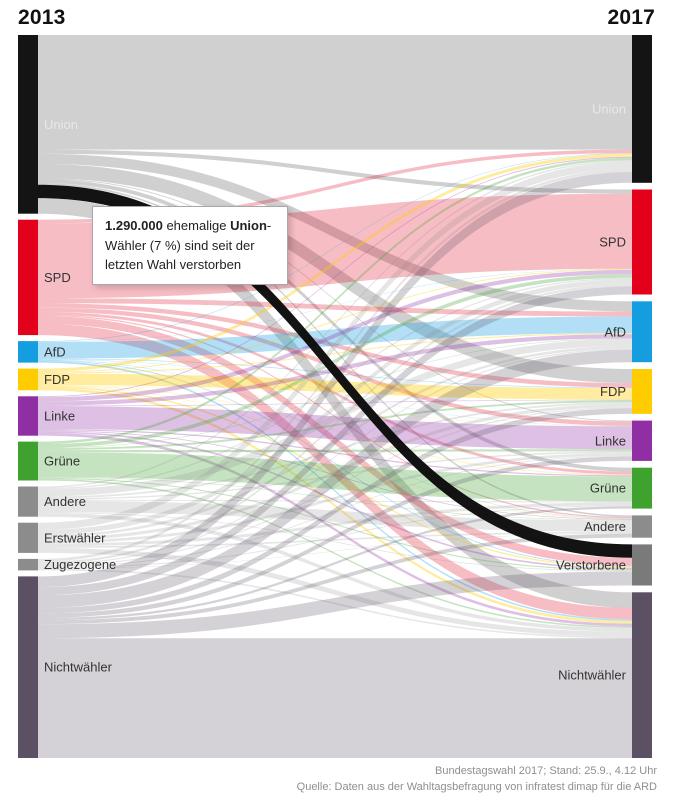 The height and width of the screenshot is (803, 673). What do you see at coordinates (335, 698) in the screenshot?
I see `flow-Nichtwähler-to-Nichtwähler` at bounding box center [335, 698].